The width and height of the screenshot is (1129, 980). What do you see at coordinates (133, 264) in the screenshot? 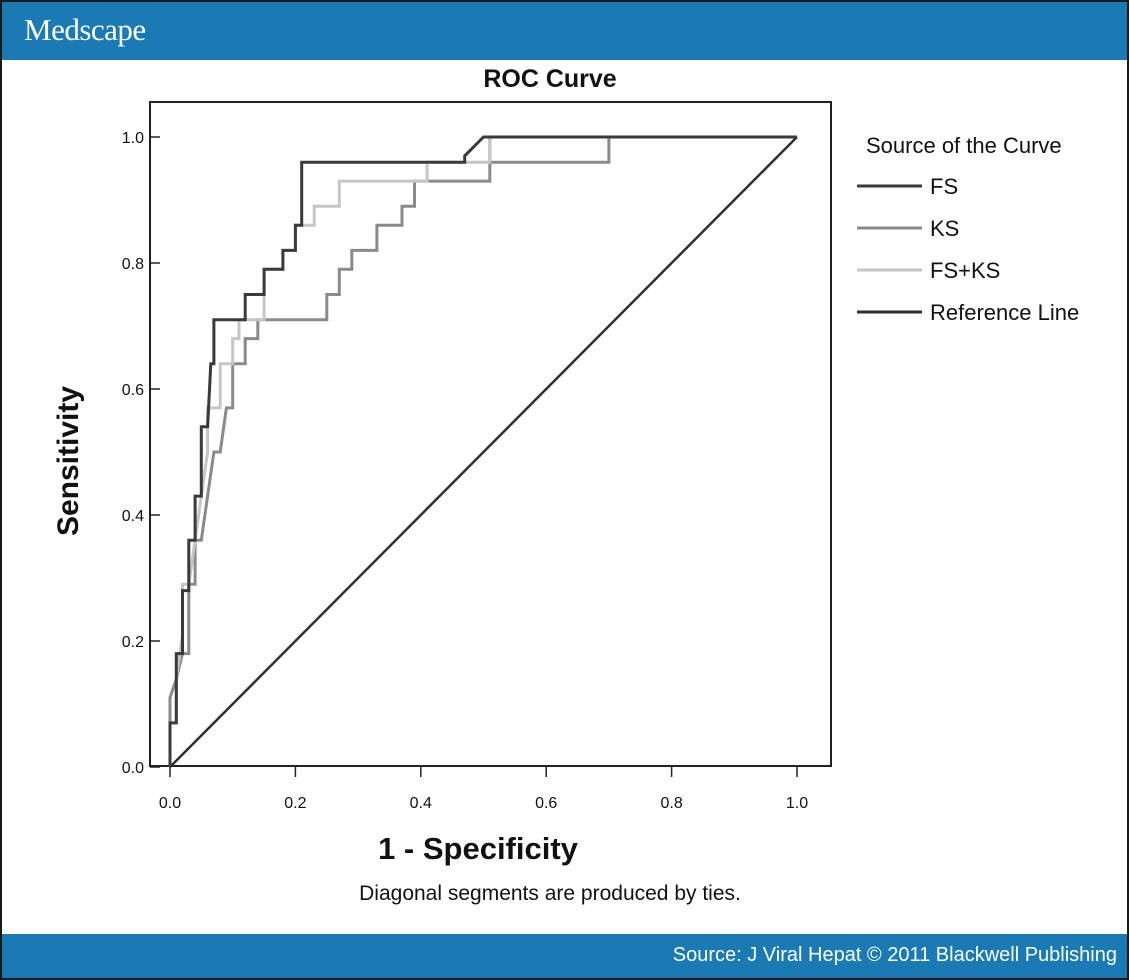
I see `y-tick-label: 0.8` at bounding box center [133, 264].